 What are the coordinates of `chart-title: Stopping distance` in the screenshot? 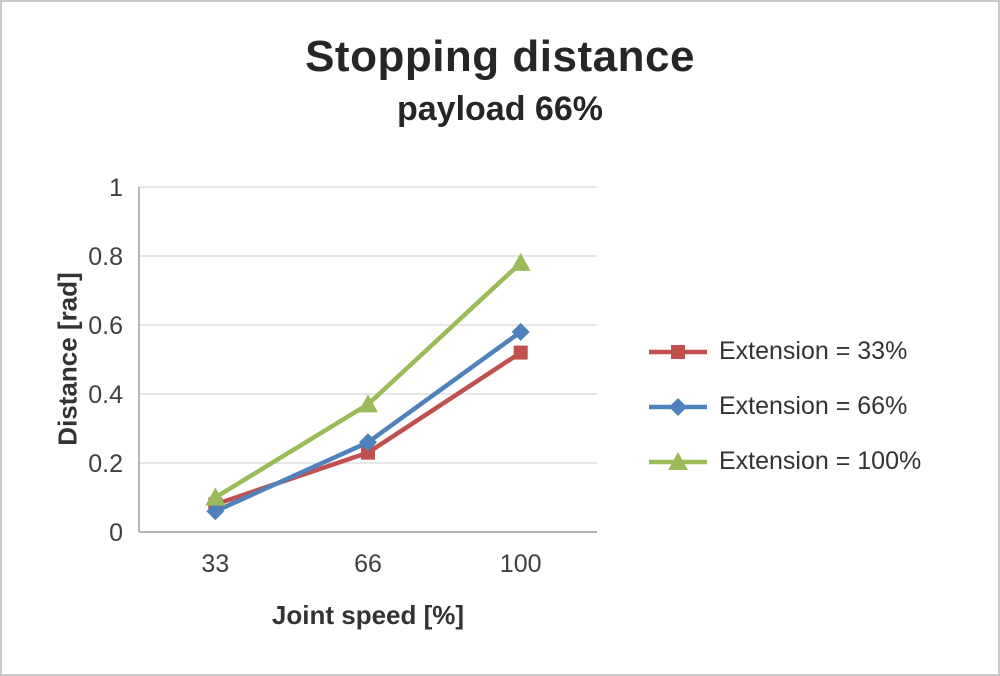 It's located at (500, 56).